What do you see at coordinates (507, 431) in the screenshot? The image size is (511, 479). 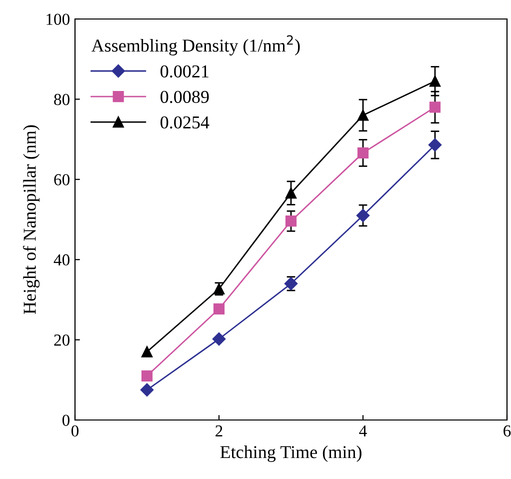 I see `x-tick-label: 6` at bounding box center [507, 431].